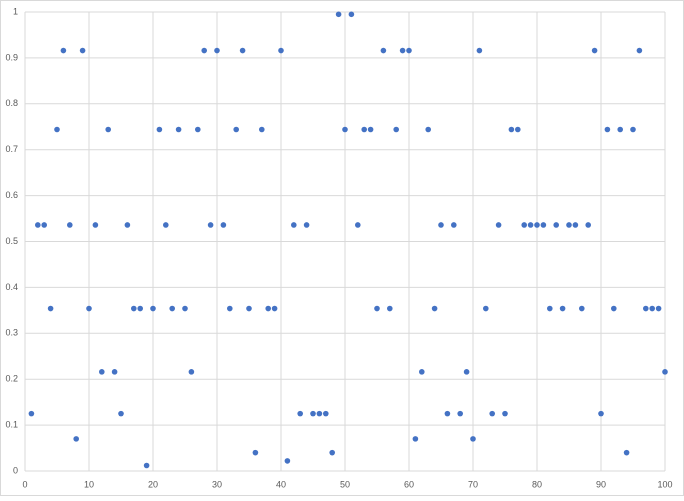  Describe the element at coordinates (15, 11) in the screenshot. I see `y-tick-label: 1` at that location.